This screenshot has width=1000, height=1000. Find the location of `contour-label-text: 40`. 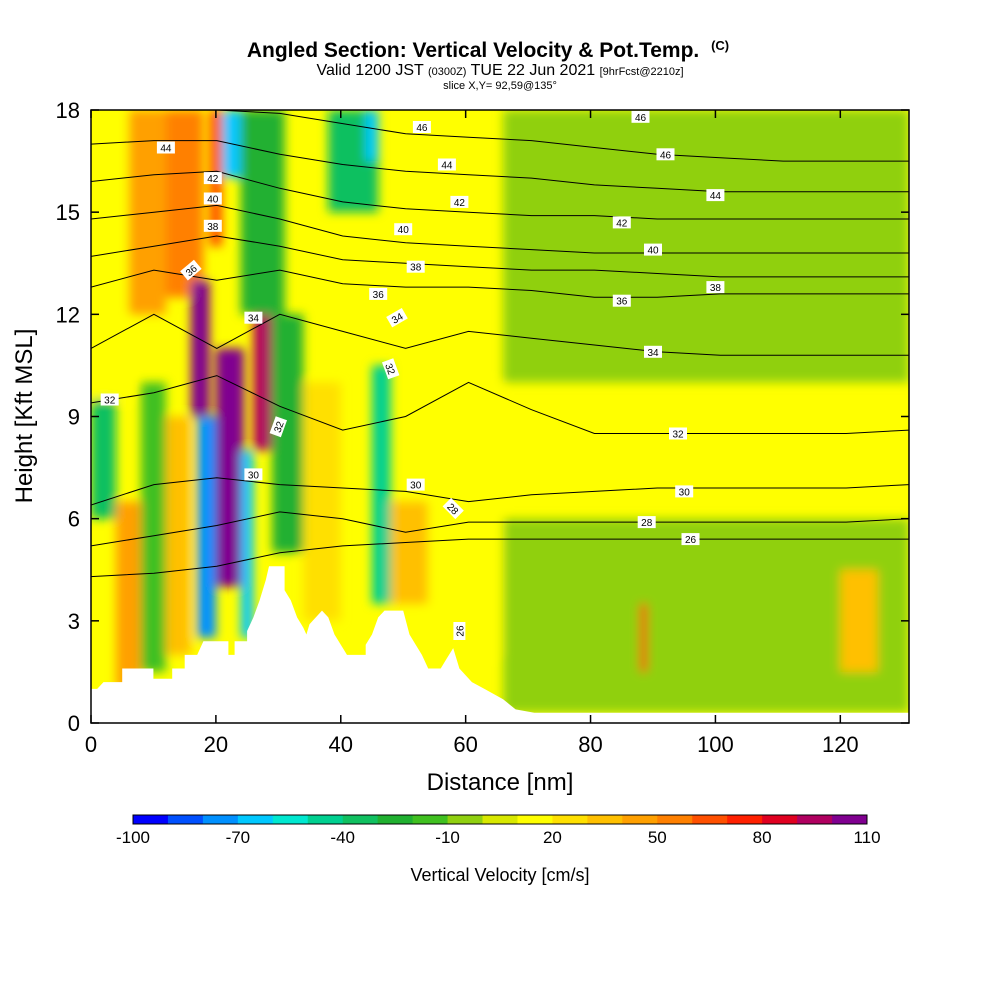

contour-label-text: 40 is located at coordinates (653, 251).